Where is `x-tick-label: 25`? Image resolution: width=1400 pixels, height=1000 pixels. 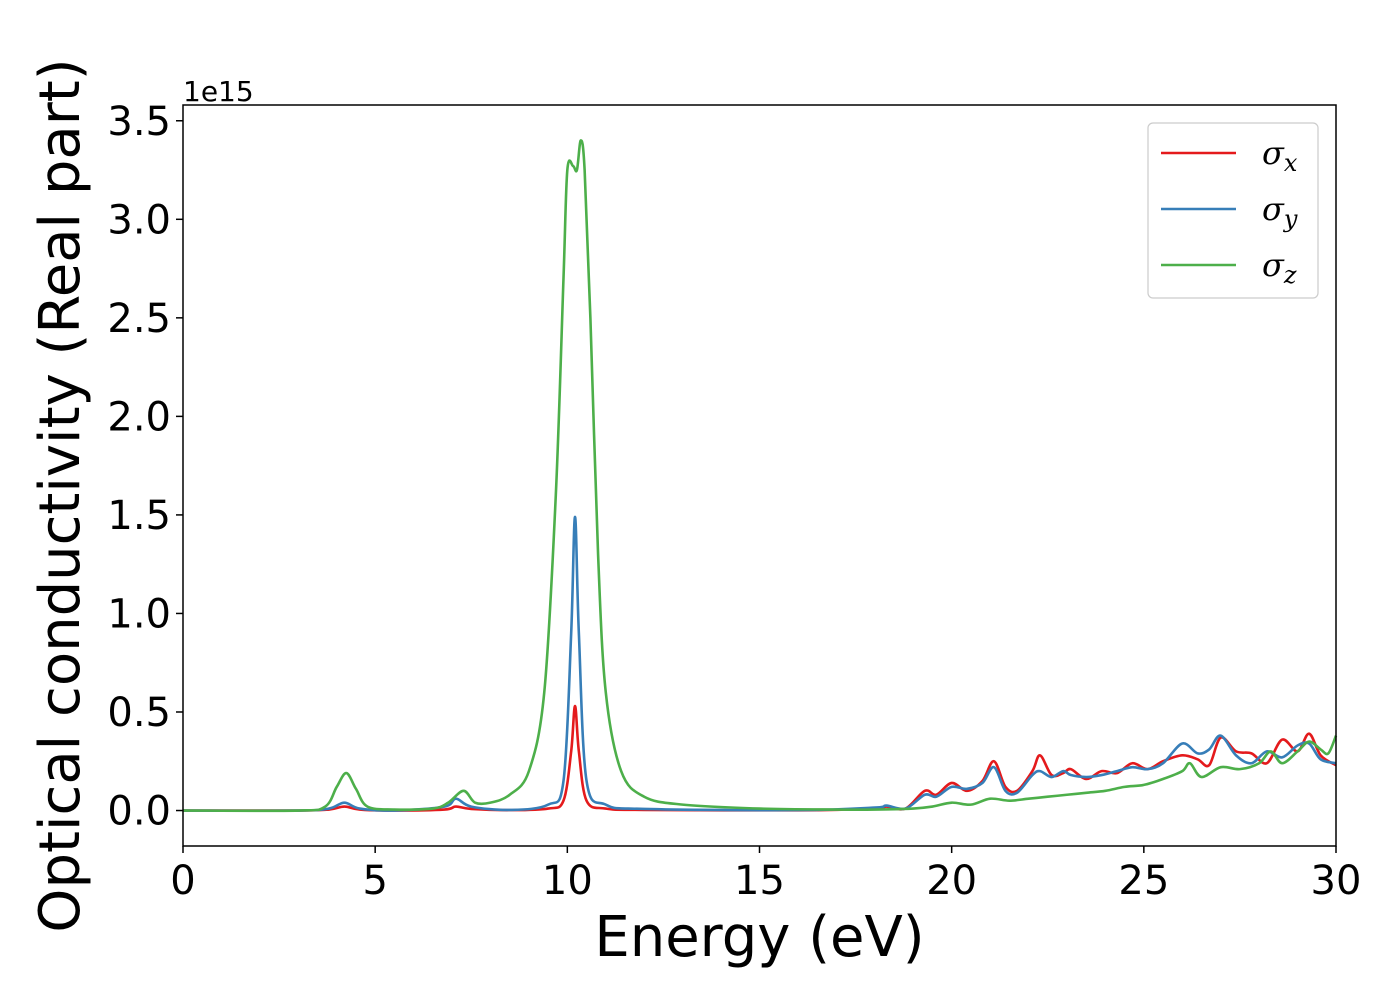 x-tick-label: 25 is located at coordinates (1143, 881).